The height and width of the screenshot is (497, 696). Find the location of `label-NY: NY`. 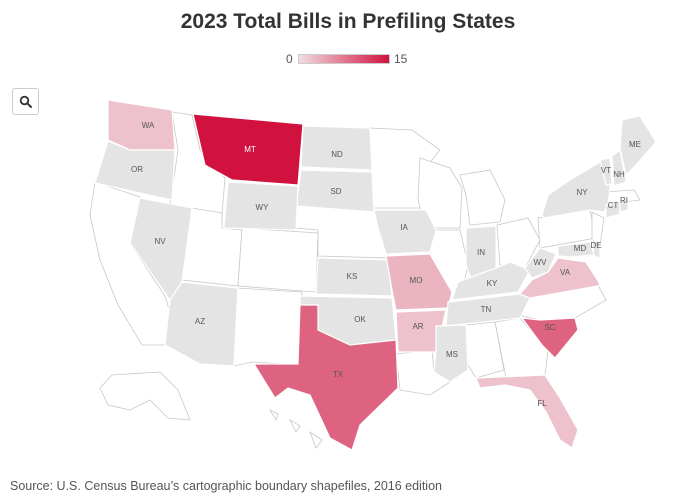

label-NY: NY is located at coordinates (582, 192).